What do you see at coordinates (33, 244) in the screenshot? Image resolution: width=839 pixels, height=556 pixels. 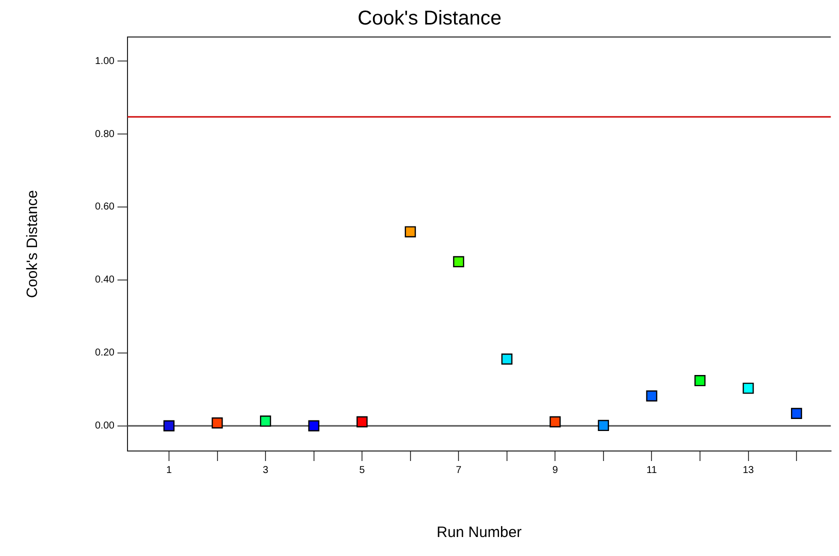 I see `y-axis-title: Cook's Distance` at bounding box center [33, 244].